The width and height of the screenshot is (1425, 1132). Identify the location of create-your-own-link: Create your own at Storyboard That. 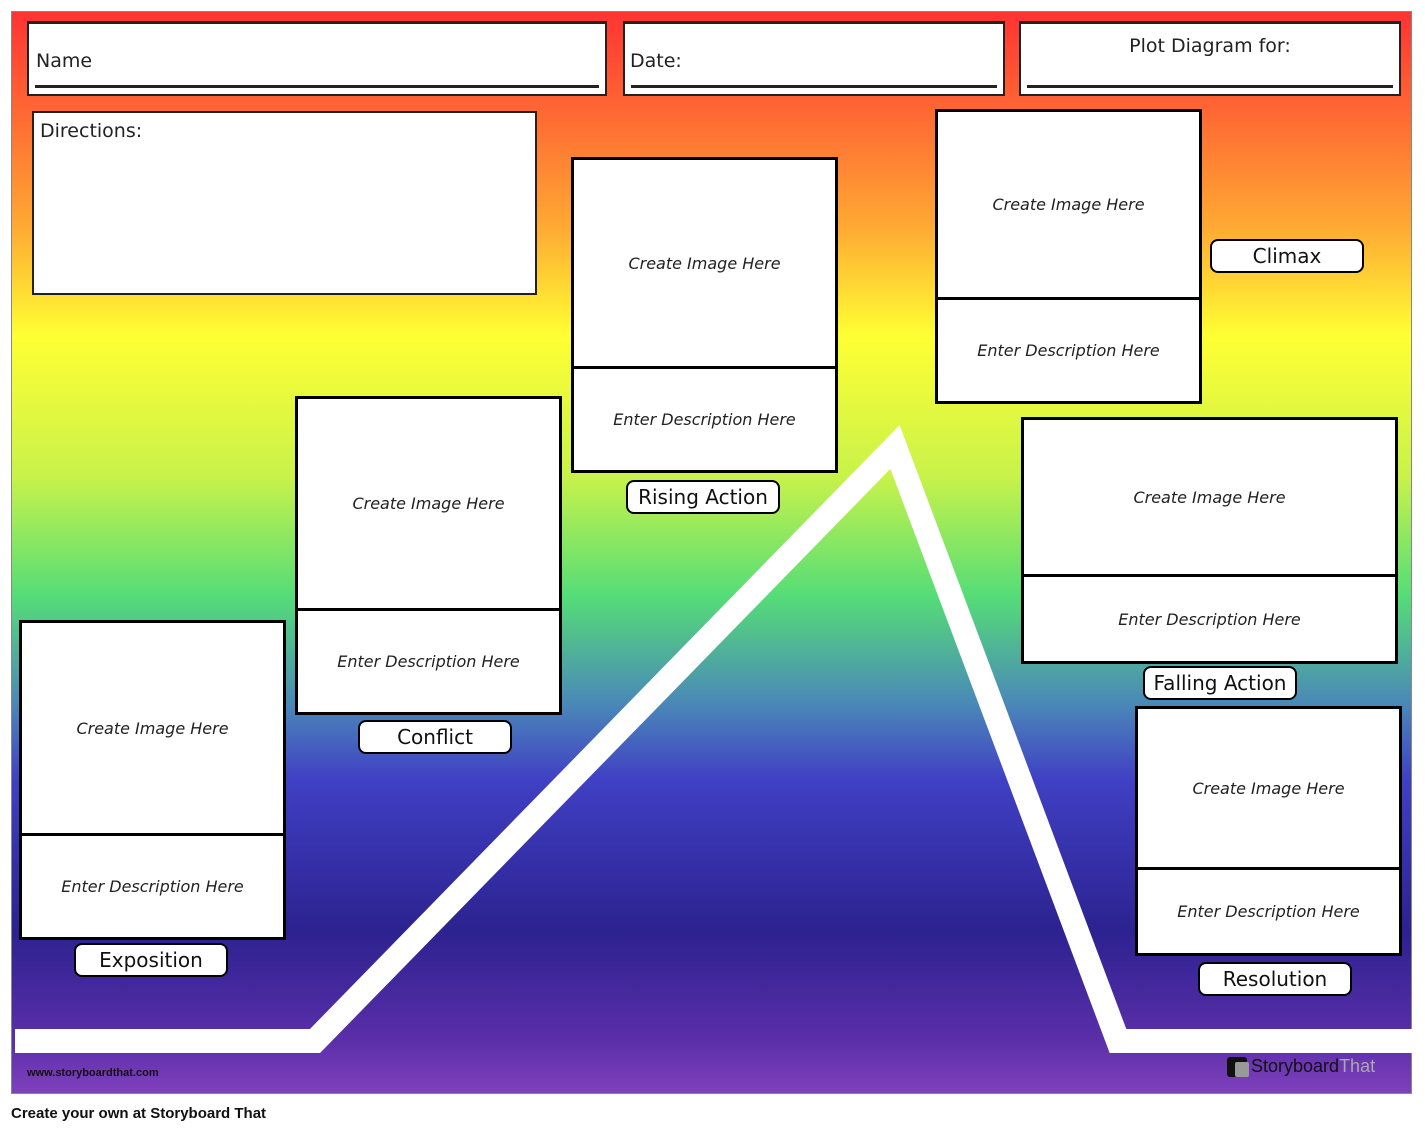
(139, 1113).